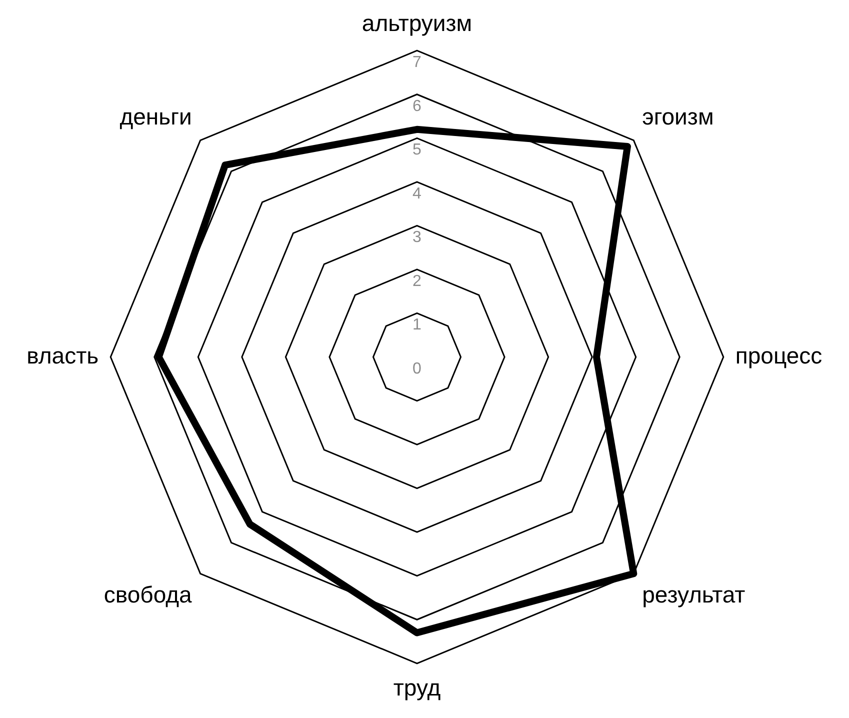 The height and width of the screenshot is (718, 849). Describe the element at coordinates (417, 687) in the screenshot. I see `spoke-label: труд` at that location.